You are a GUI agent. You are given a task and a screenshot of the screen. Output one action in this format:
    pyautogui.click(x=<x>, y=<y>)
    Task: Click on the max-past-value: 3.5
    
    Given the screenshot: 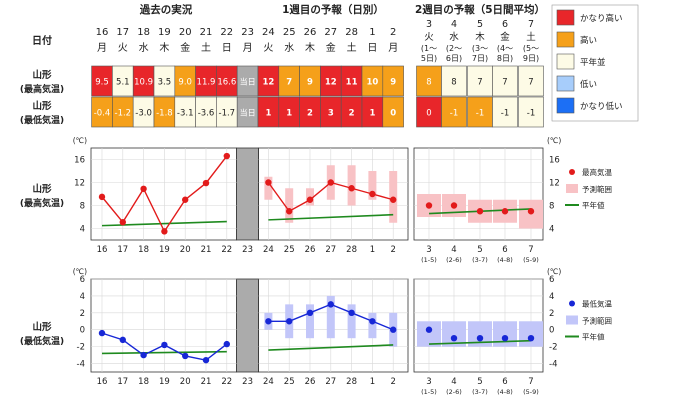 What is the action you would take?
    pyautogui.click(x=165, y=83)
    